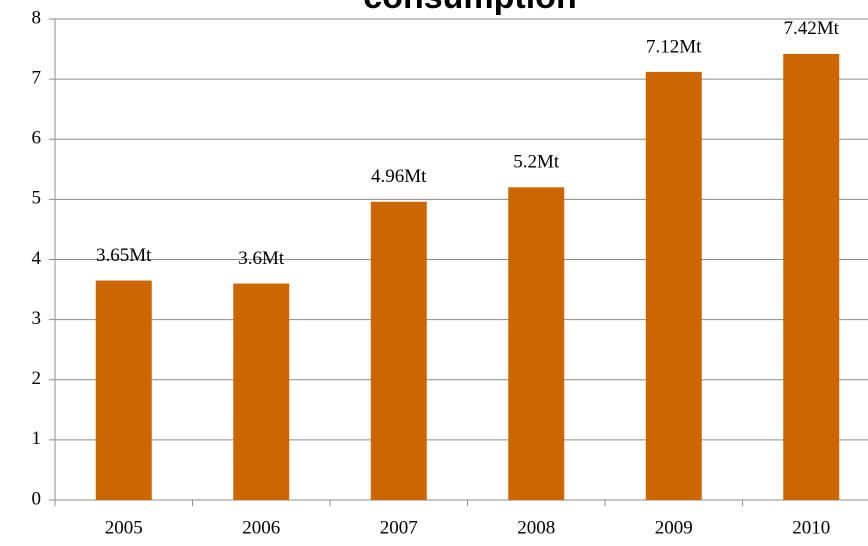 Image resolution: width=868 pixels, height=546 pixels. I want to click on chart-title: consumption, so click(469, 8).